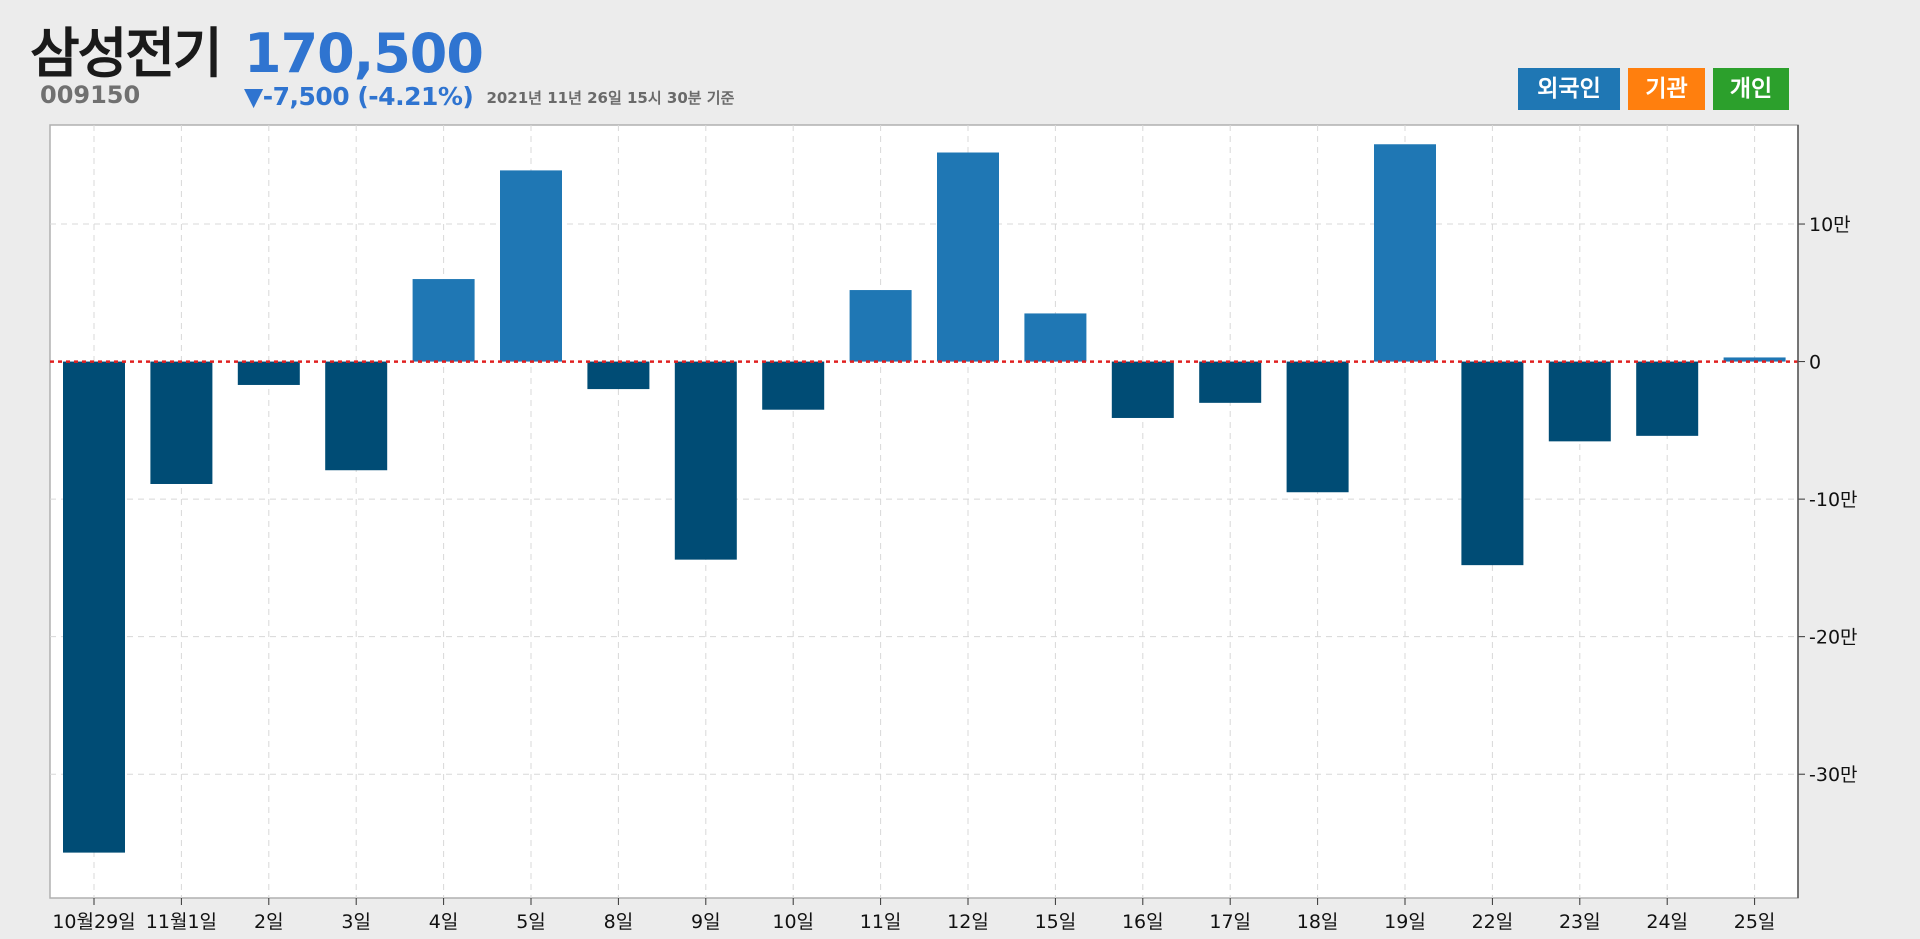  What do you see at coordinates (619, 922) in the screenshot?
I see `x-tick-label: 8일` at bounding box center [619, 922].